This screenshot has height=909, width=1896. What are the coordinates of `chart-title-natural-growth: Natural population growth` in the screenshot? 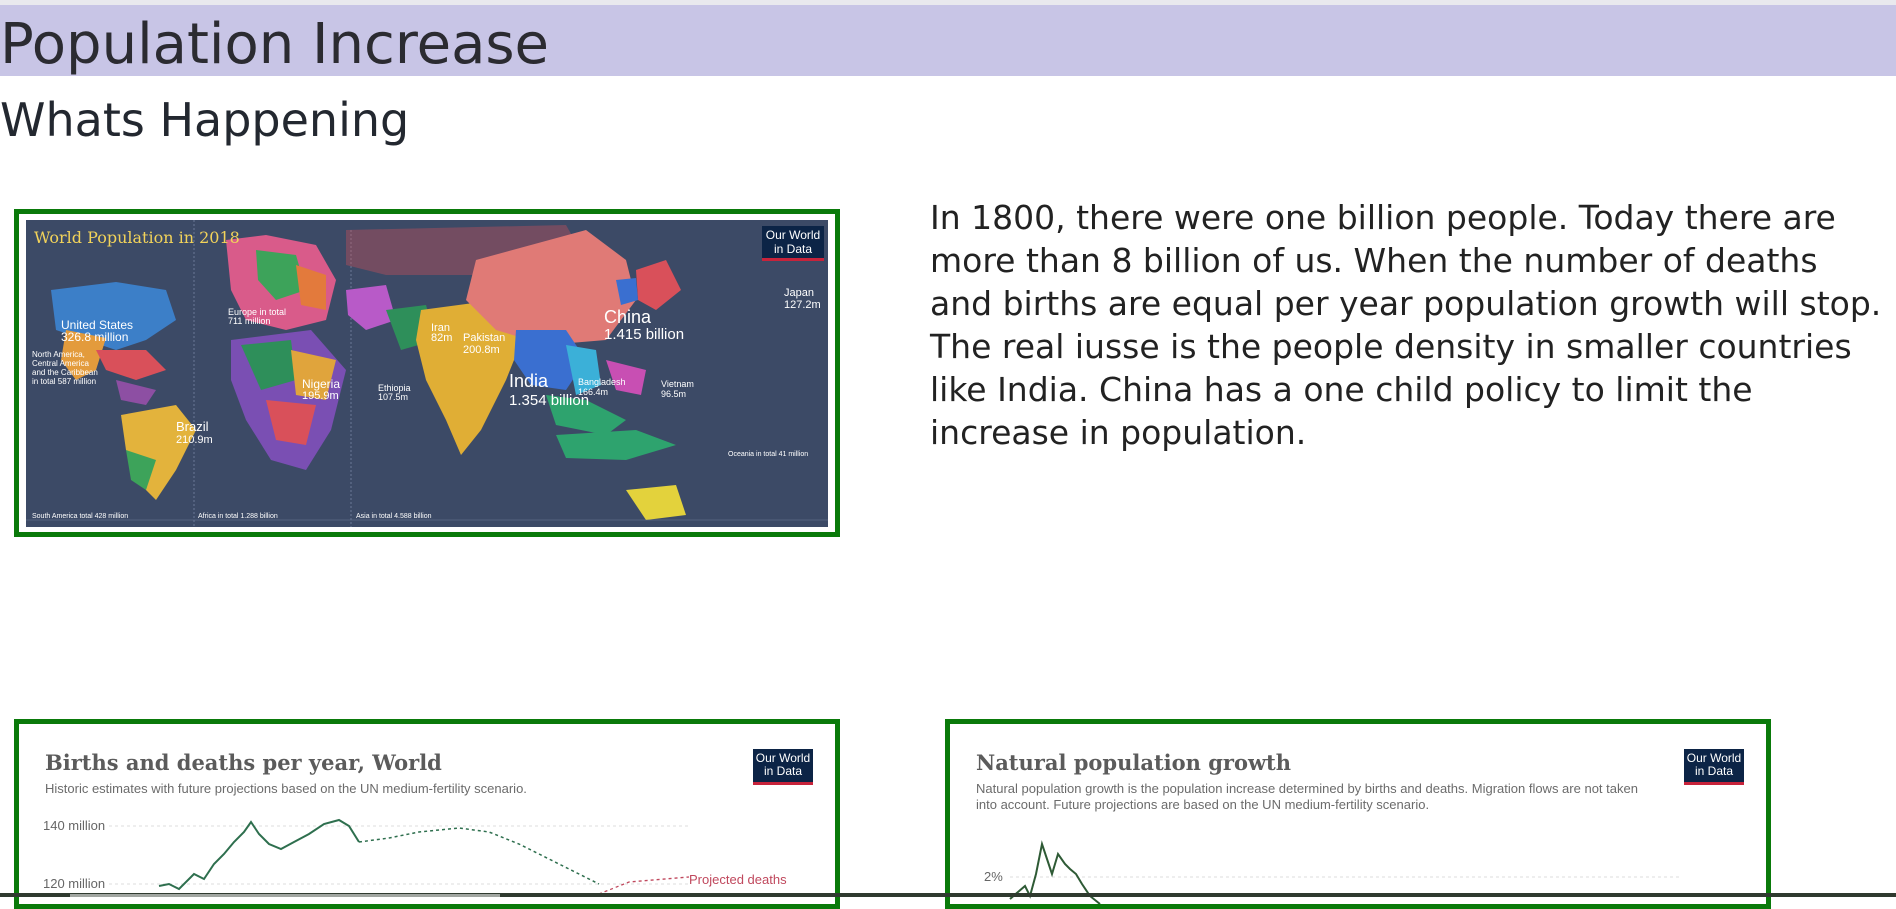 It's located at (1134, 762).